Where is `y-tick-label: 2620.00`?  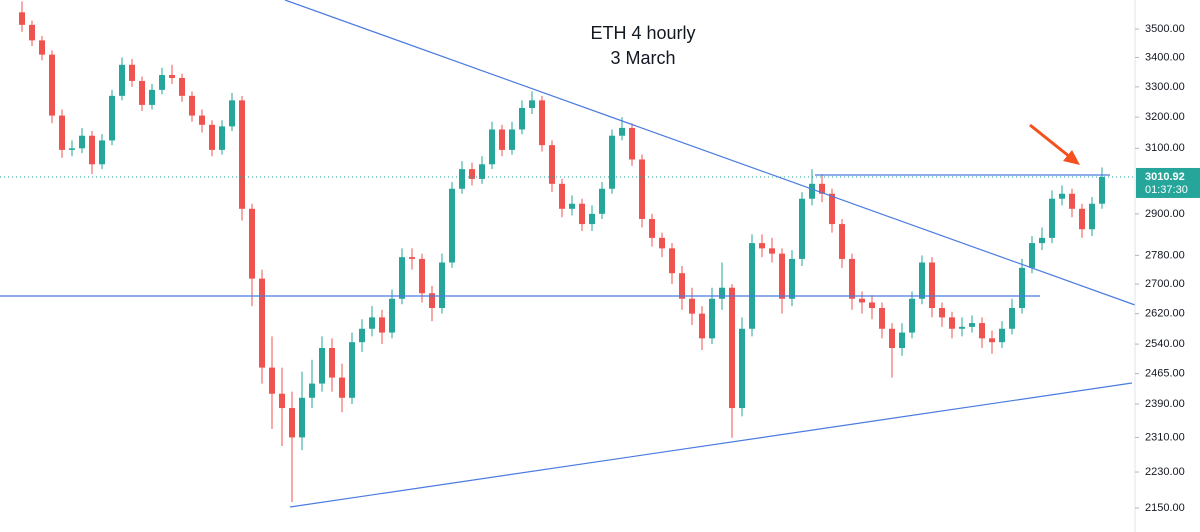 y-tick-label: 2620.00 is located at coordinates (1165, 314).